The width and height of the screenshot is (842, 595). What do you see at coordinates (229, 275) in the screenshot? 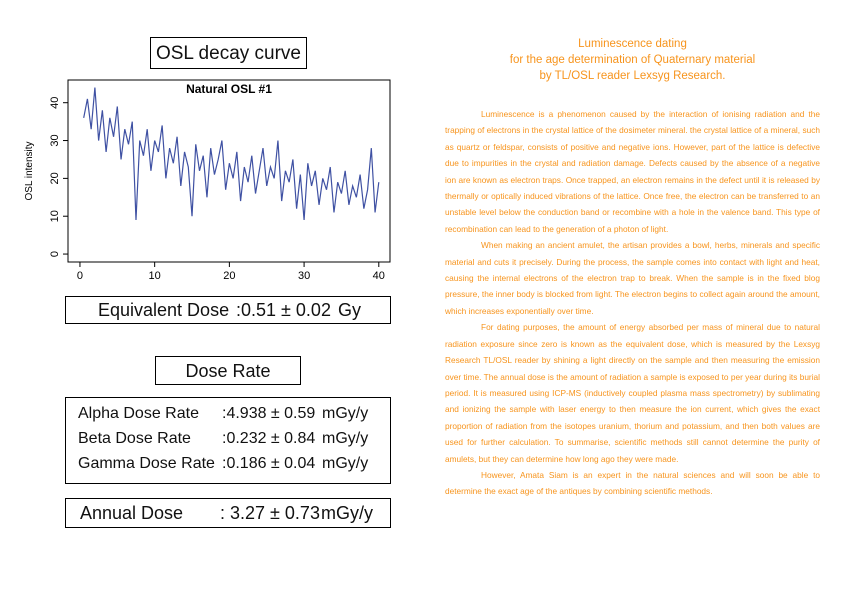
I see `x-tick-label: 20` at bounding box center [229, 275].